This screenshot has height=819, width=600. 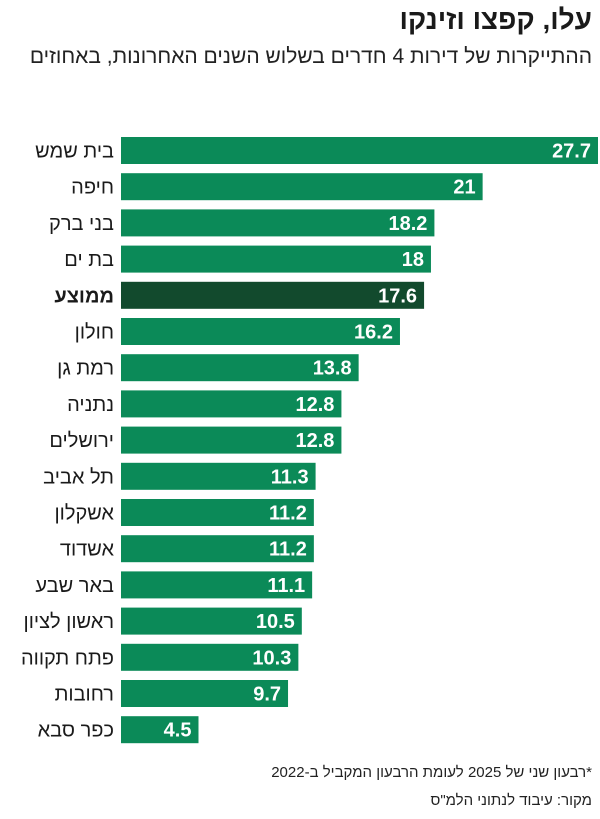 What do you see at coordinates (74, 586) in the screenshot?
I see `category-label: באר שבע` at bounding box center [74, 586].